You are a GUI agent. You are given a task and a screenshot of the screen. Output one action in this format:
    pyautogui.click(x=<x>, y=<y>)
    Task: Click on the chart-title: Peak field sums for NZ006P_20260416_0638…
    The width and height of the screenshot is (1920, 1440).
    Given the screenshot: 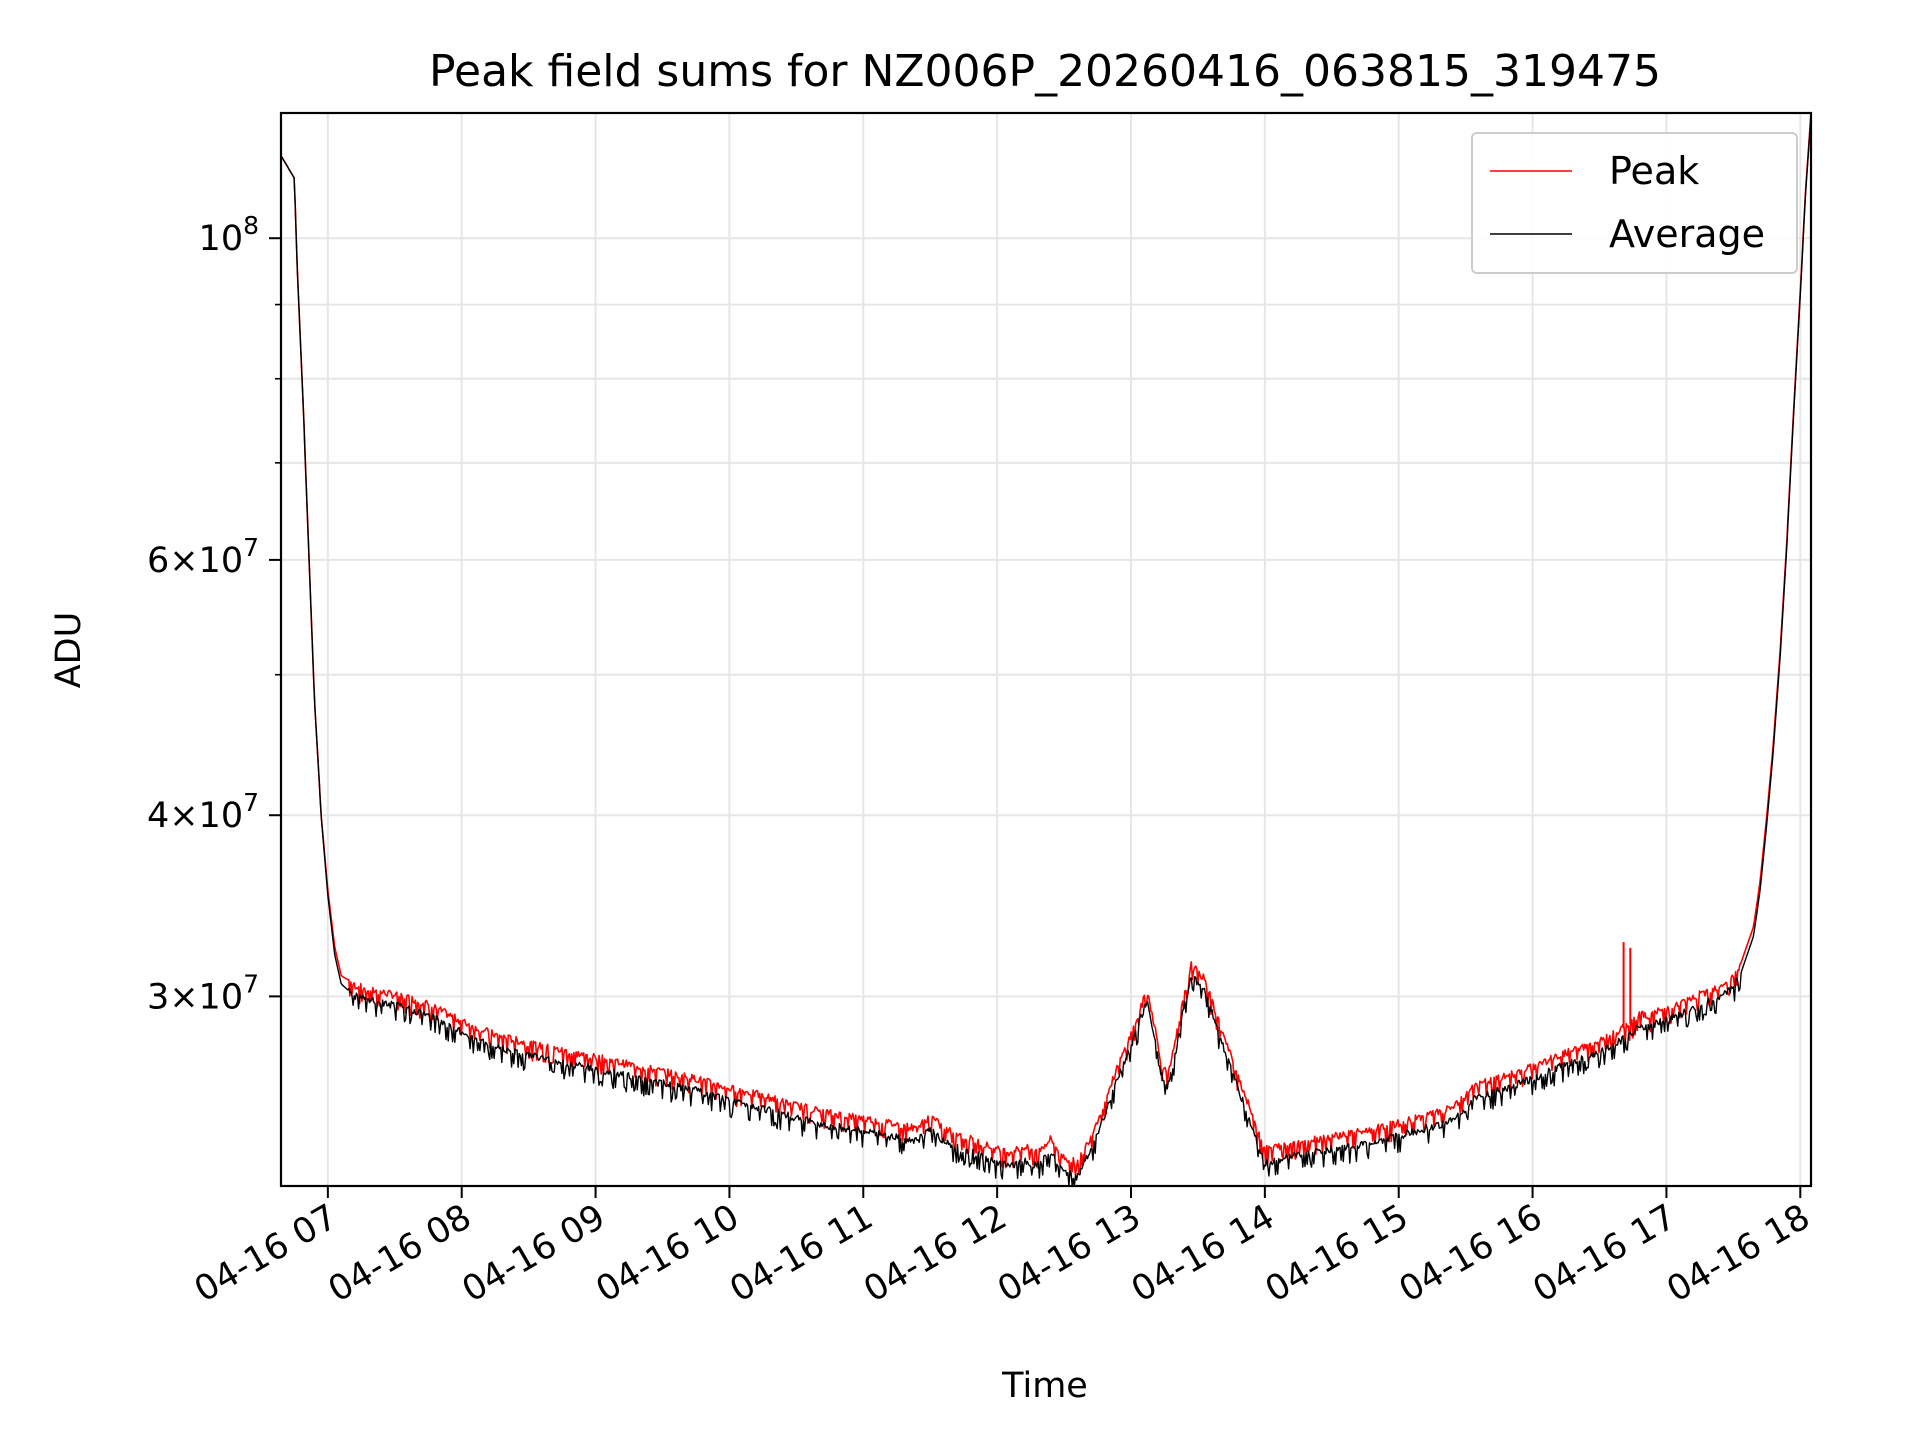 What is the action you would take?
    pyautogui.click(x=1045, y=71)
    